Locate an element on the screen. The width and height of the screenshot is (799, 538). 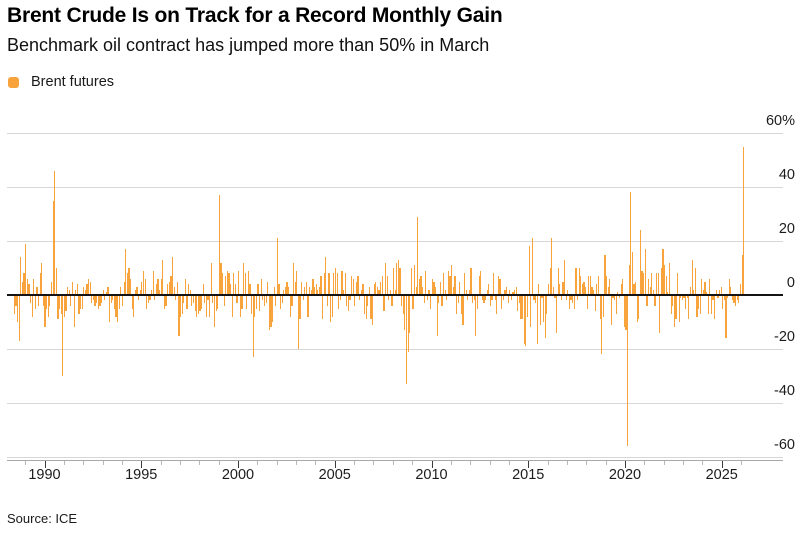
gridline is located at coordinates (395, 457).